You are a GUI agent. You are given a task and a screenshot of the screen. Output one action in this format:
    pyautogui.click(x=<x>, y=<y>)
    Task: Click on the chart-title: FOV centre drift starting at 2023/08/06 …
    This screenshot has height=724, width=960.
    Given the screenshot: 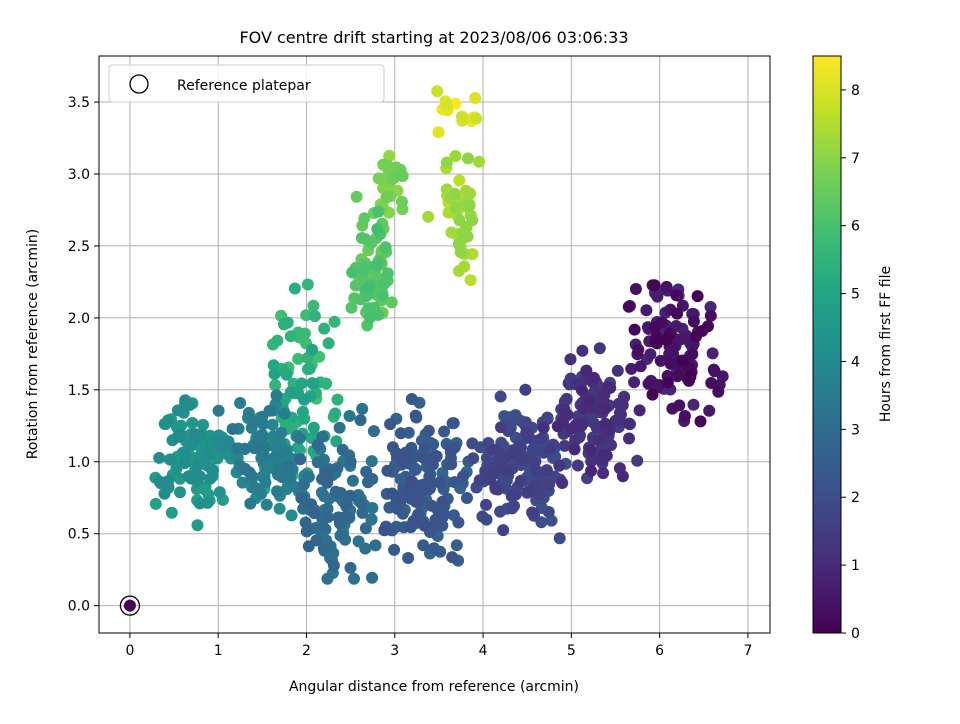 What is the action you would take?
    pyautogui.click(x=433, y=37)
    